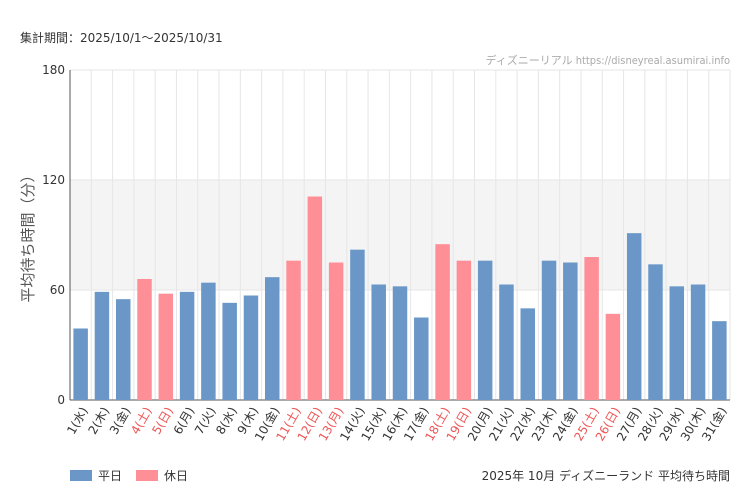  What do you see at coordinates (613, 356) in the screenshot?
I see `bar-26(日)` at bounding box center [613, 356].